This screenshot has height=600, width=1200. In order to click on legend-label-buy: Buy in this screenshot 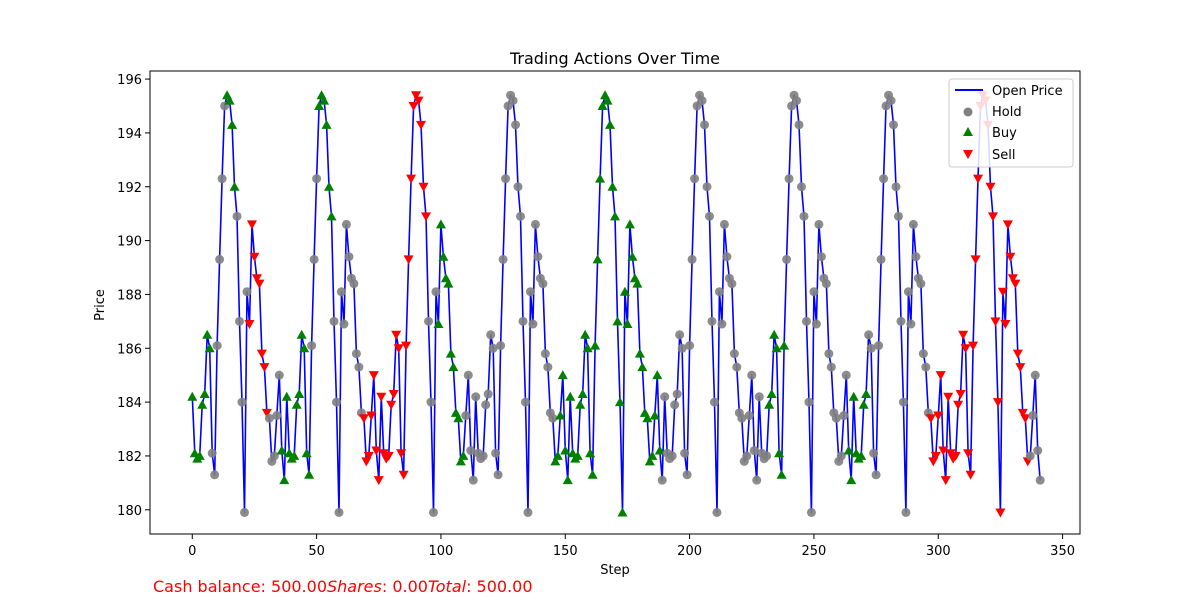, I will do `click(1004, 133)`.